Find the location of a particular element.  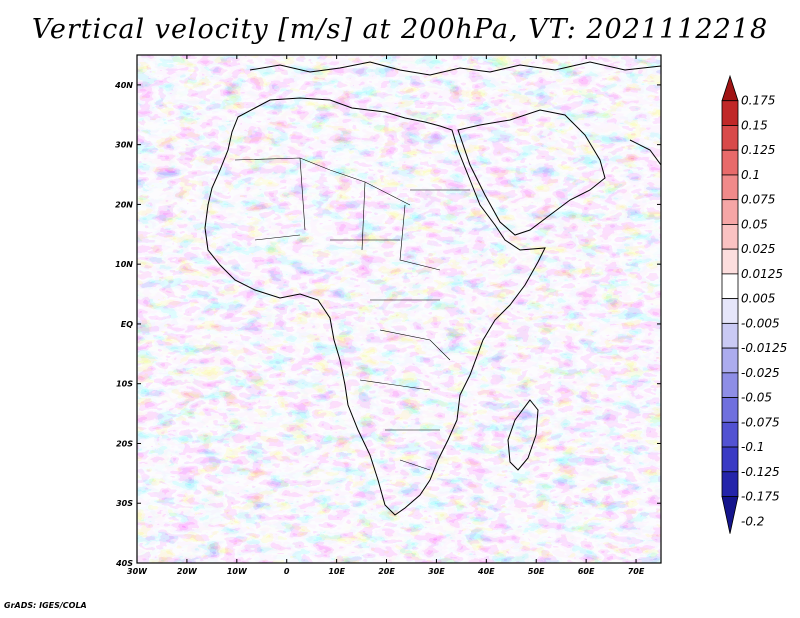

lon-tick-label: 70E is located at coordinates (636, 571).